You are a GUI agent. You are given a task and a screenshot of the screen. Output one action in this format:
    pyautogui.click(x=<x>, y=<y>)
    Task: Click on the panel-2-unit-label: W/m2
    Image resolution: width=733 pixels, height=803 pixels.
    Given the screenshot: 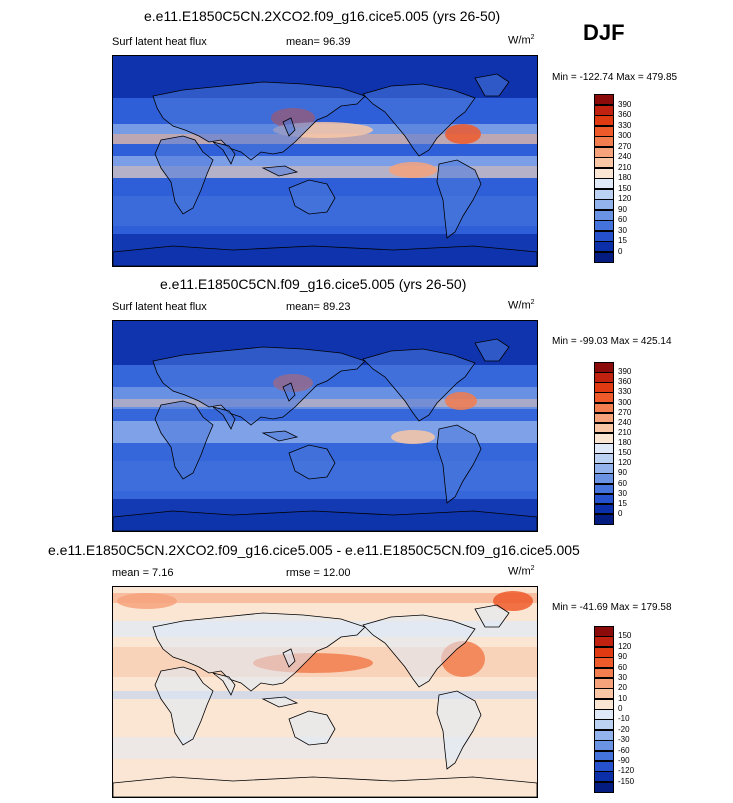 What is the action you would take?
    pyautogui.click(x=521, y=305)
    